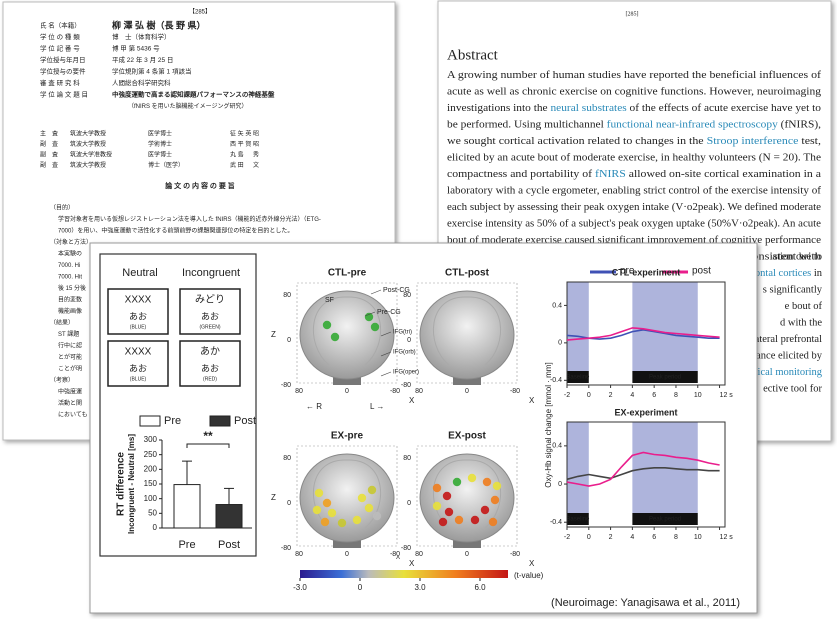 This screenshot has width=837, height=619. Describe the element at coordinates (419, 554) in the screenshot. I see `x-tick-label: 80` at that location.